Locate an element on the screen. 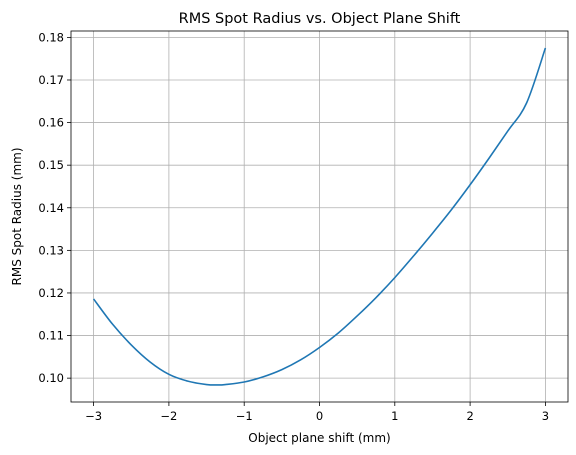 The height and width of the screenshot is (455, 576). y-tick-label: 0.10 is located at coordinates (51, 378).